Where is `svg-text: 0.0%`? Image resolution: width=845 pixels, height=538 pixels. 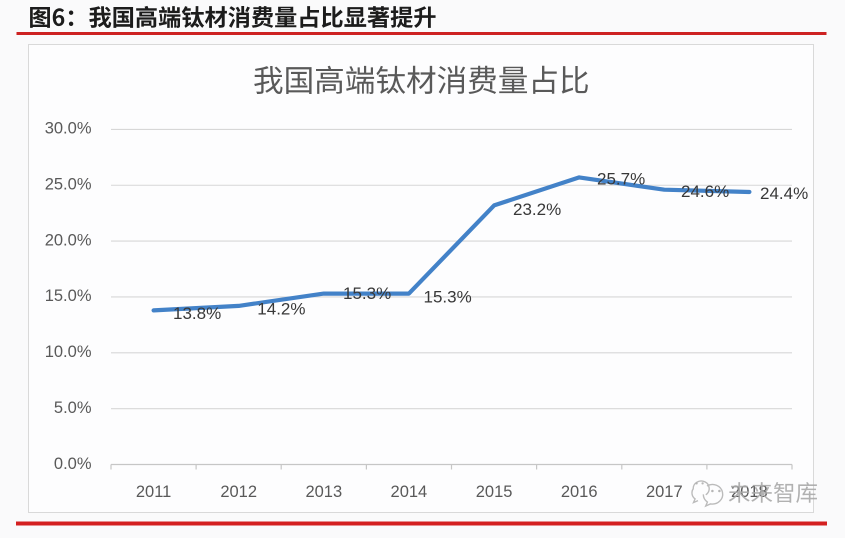 svg-text: 0.0% is located at coordinates (73, 464).